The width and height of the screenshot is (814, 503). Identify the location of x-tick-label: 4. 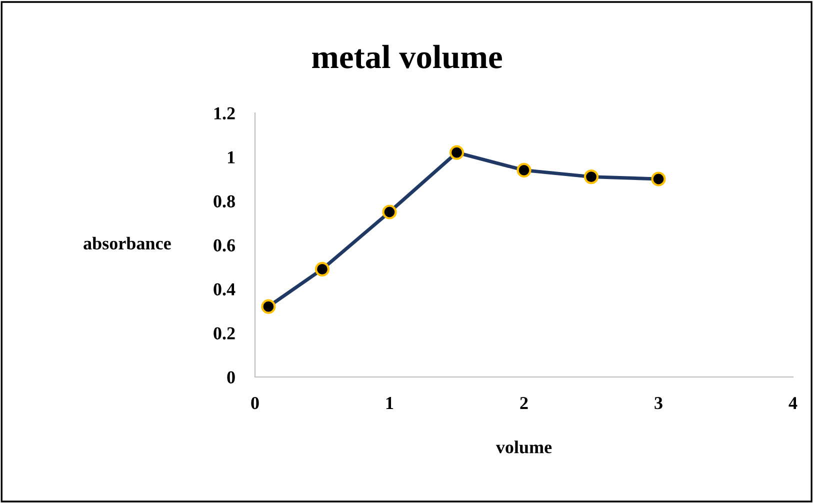
(793, 403).